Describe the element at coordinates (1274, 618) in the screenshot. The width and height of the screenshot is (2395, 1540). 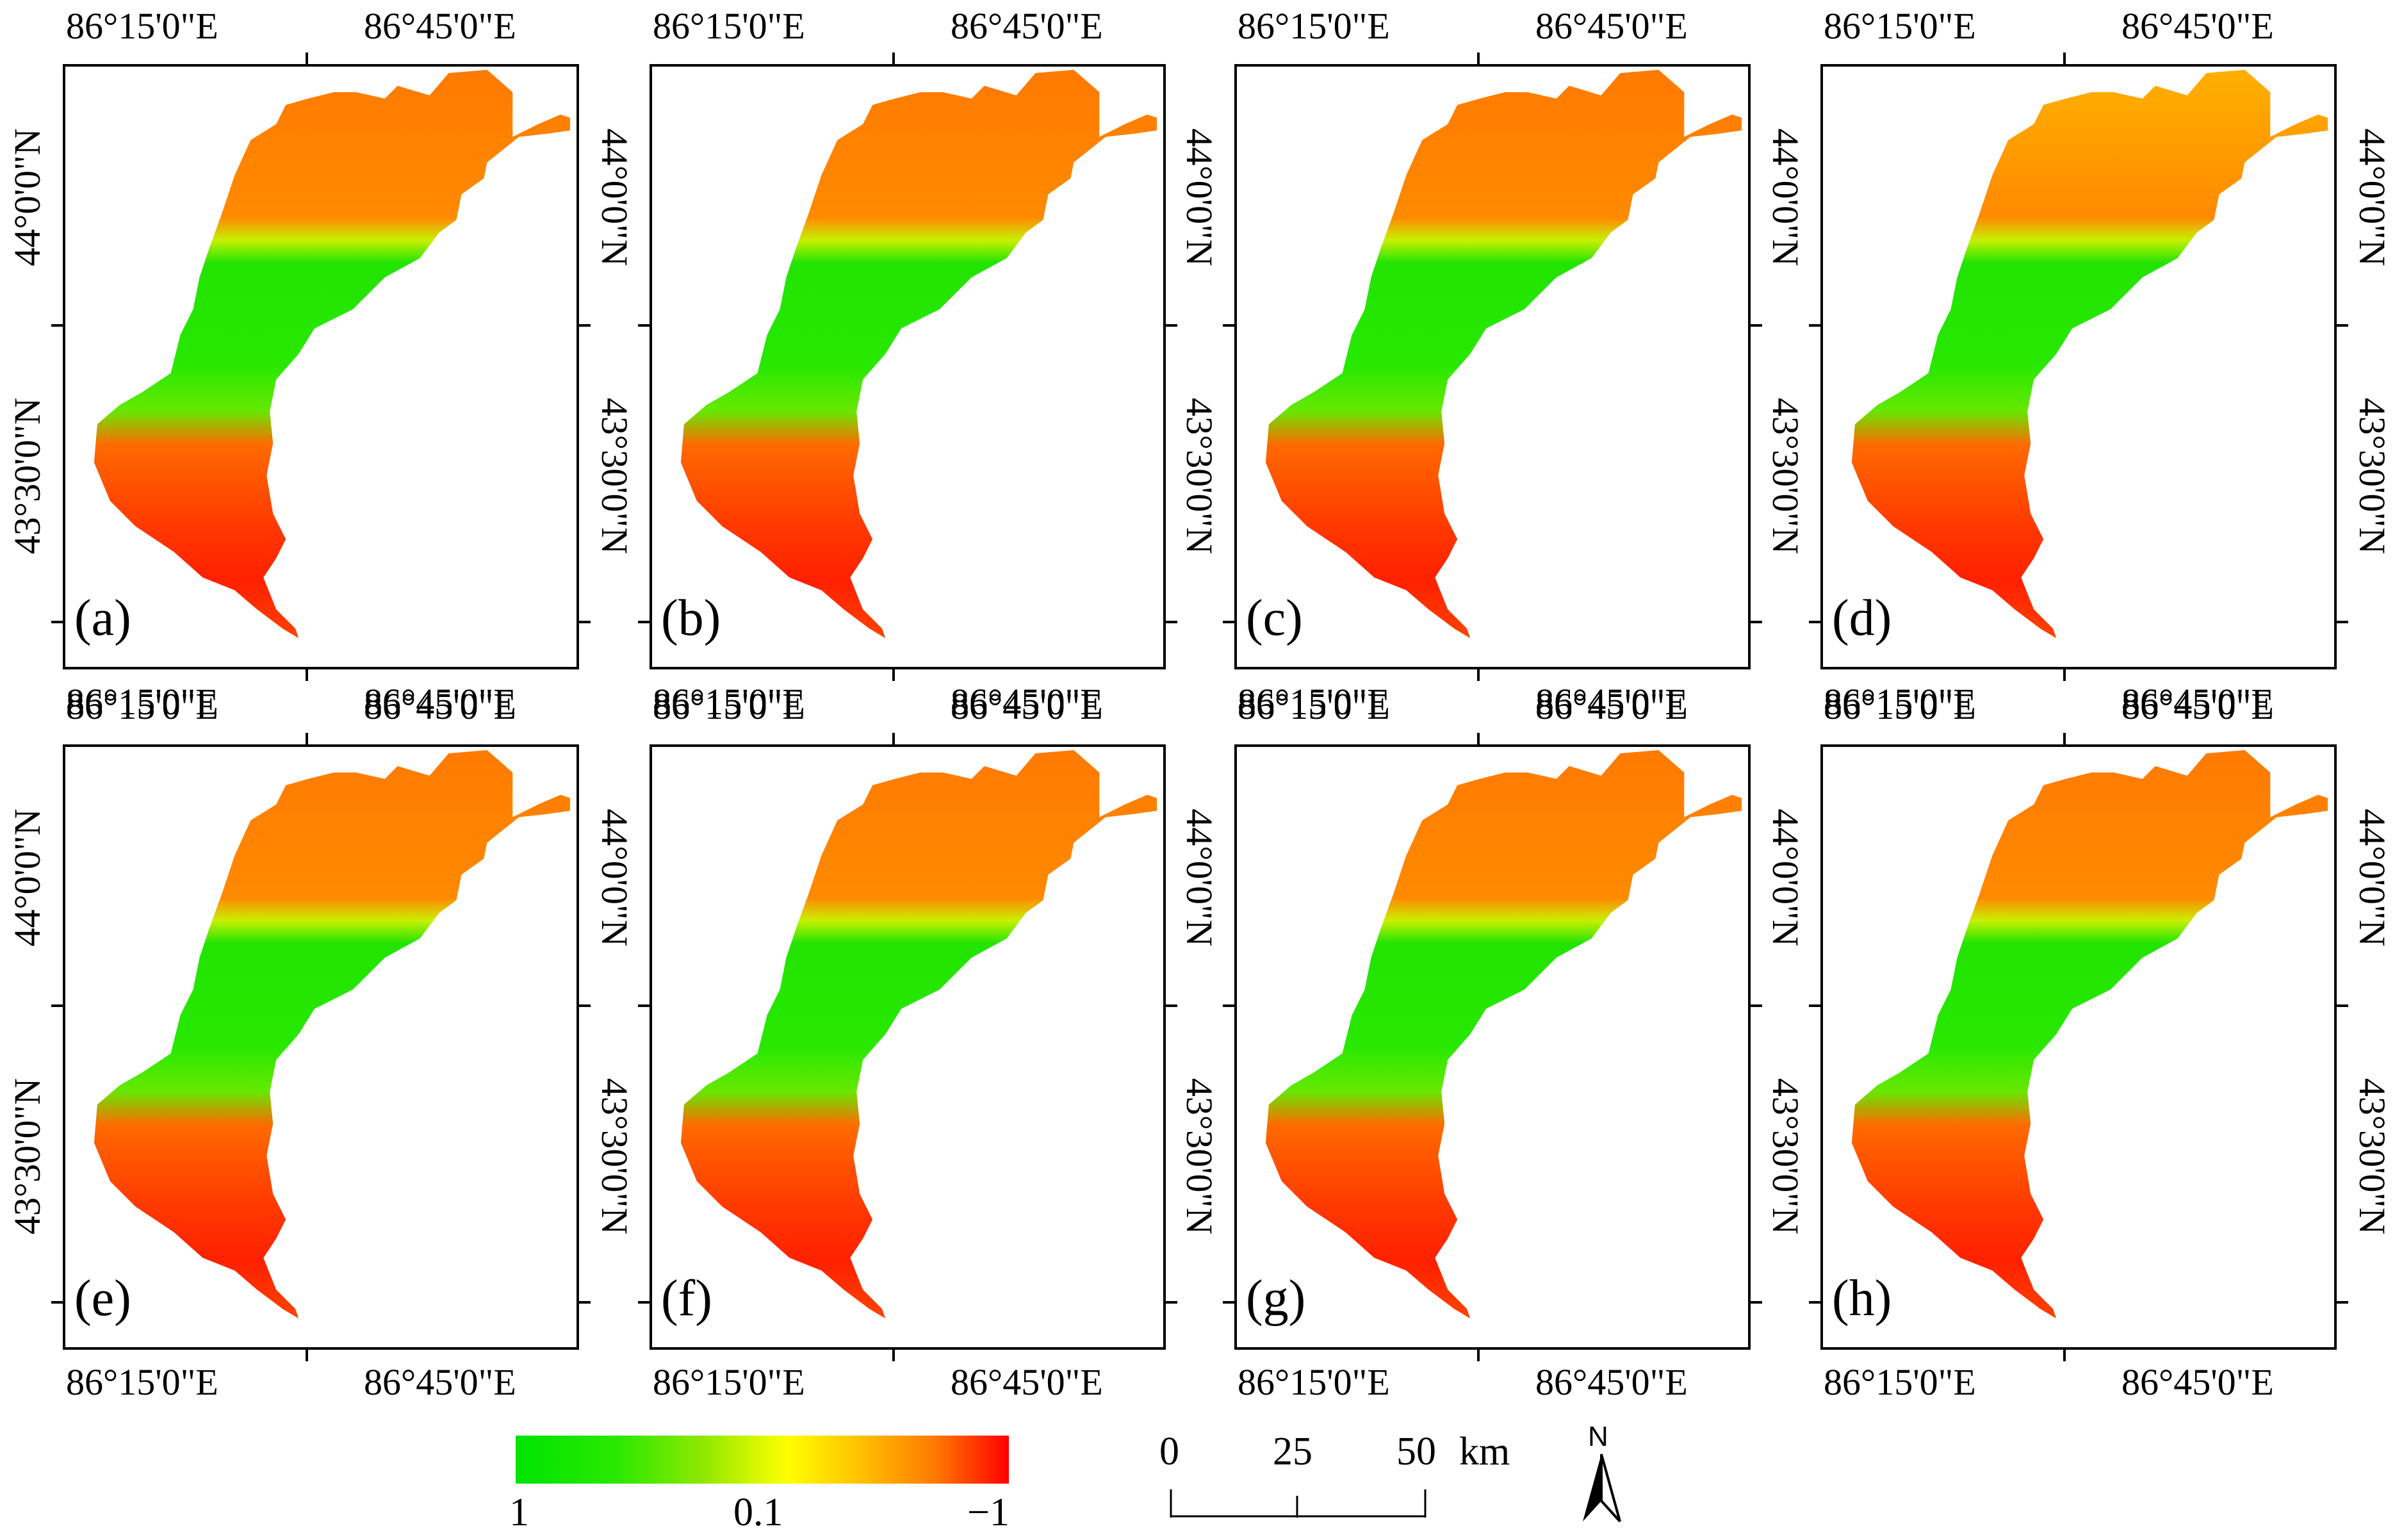
I see `panel-letter: (c)` at that location.